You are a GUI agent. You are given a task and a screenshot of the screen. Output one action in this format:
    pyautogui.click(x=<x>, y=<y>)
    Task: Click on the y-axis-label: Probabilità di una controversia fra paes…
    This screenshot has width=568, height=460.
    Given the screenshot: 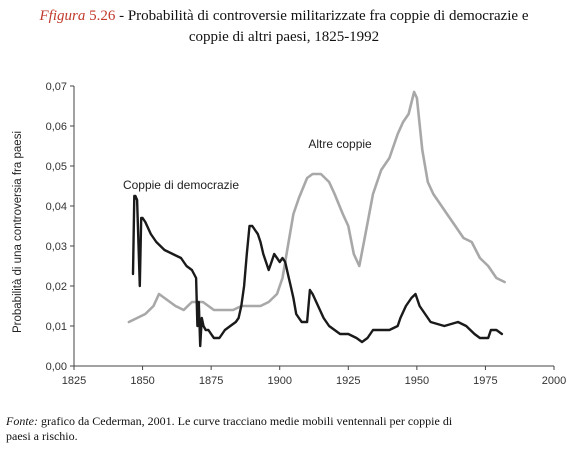 What is the action you would take?
    pyautogui.click(x=18, y=232)
    